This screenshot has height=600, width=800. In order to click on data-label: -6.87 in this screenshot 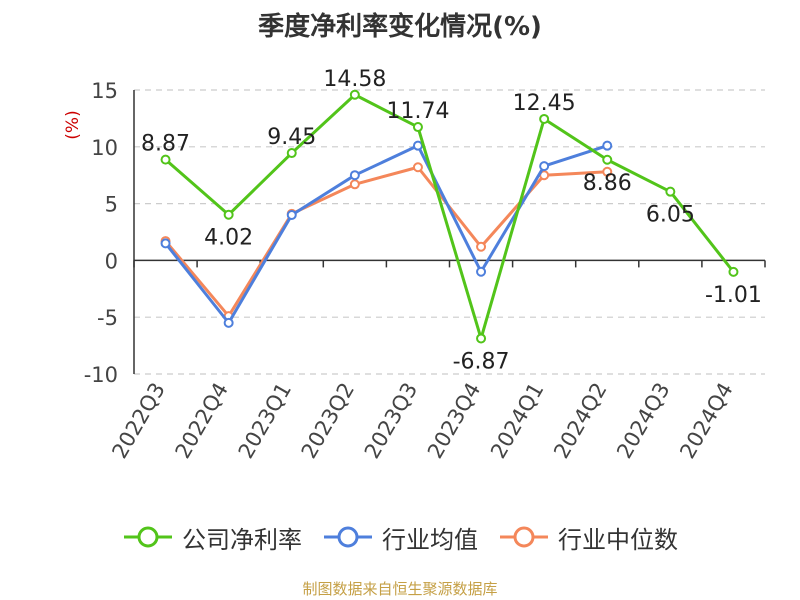, I will do `click(481, 361)`.